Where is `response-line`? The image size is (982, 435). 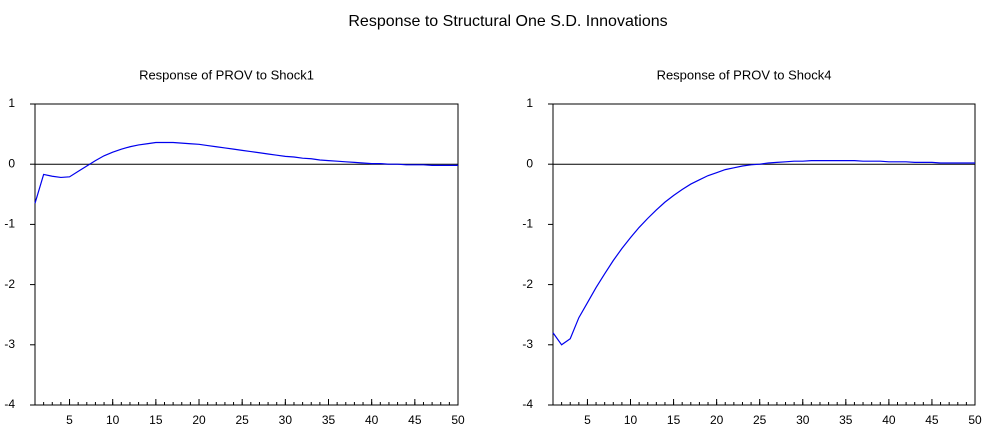 response-line is located at coordinates (246, 172).